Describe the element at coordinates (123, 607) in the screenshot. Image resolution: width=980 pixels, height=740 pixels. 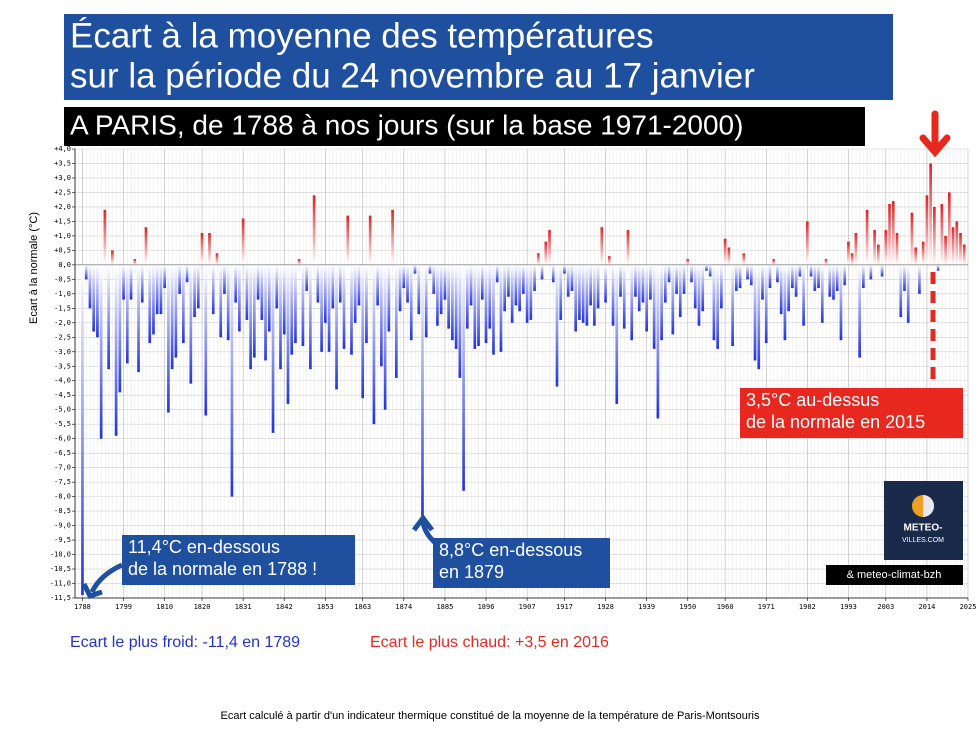
I see `x-tick-label: 1799` at that location.